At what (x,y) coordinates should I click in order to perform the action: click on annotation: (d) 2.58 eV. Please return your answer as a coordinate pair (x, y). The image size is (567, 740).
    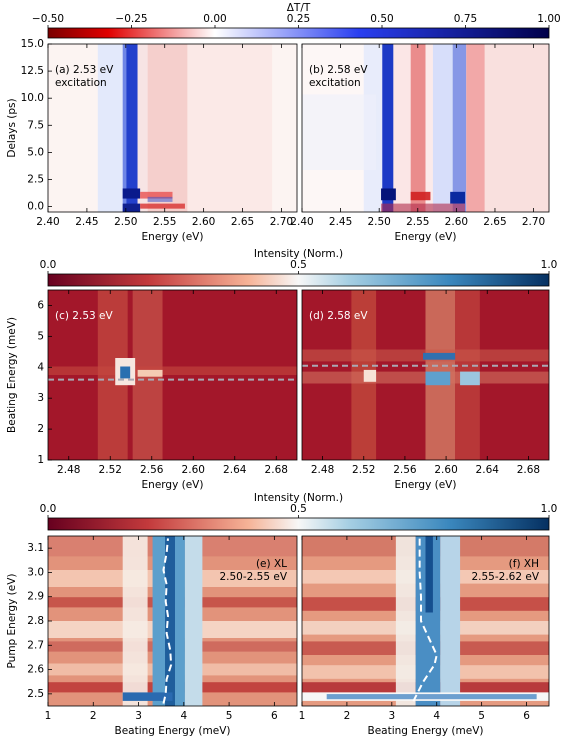
    Looking at the image, I should click on (338, 316).